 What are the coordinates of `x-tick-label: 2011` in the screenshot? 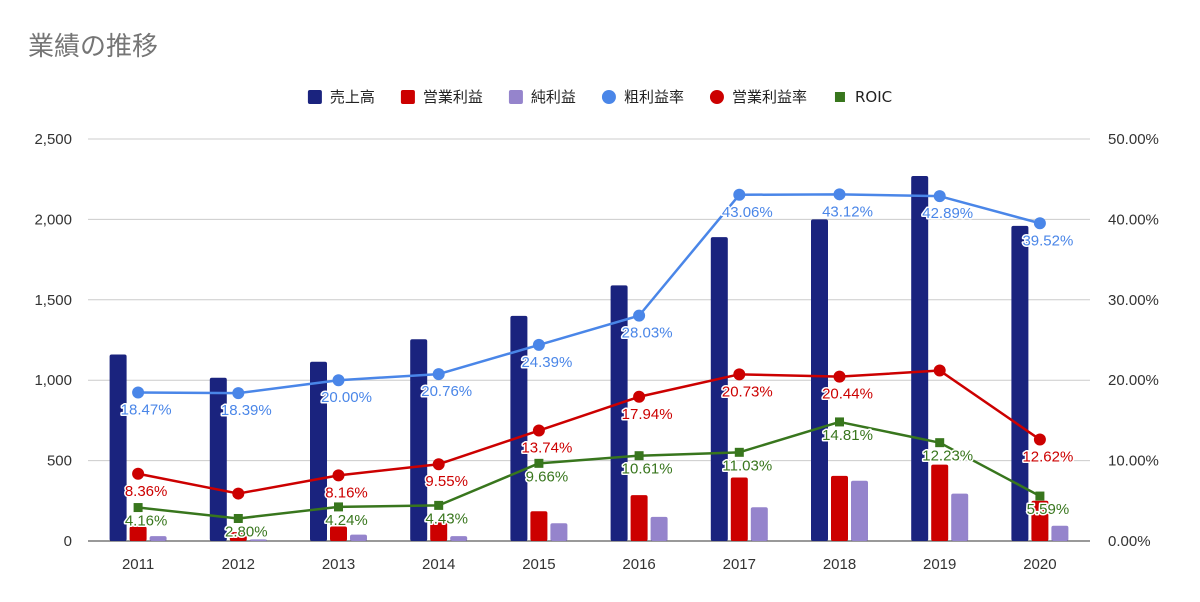 It's located at (138, 564).